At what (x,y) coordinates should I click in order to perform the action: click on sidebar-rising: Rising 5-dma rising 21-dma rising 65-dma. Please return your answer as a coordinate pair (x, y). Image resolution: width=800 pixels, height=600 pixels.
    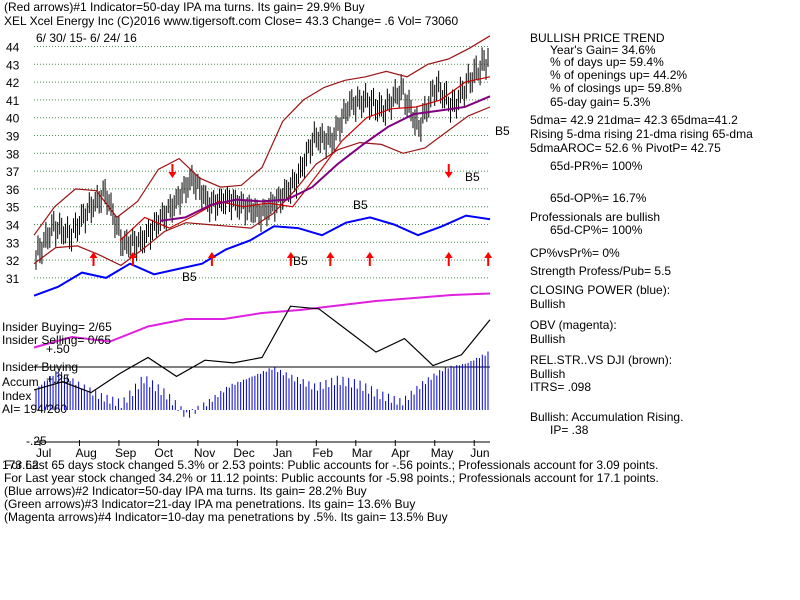
    Looking at the image, I should click on (641, 134).